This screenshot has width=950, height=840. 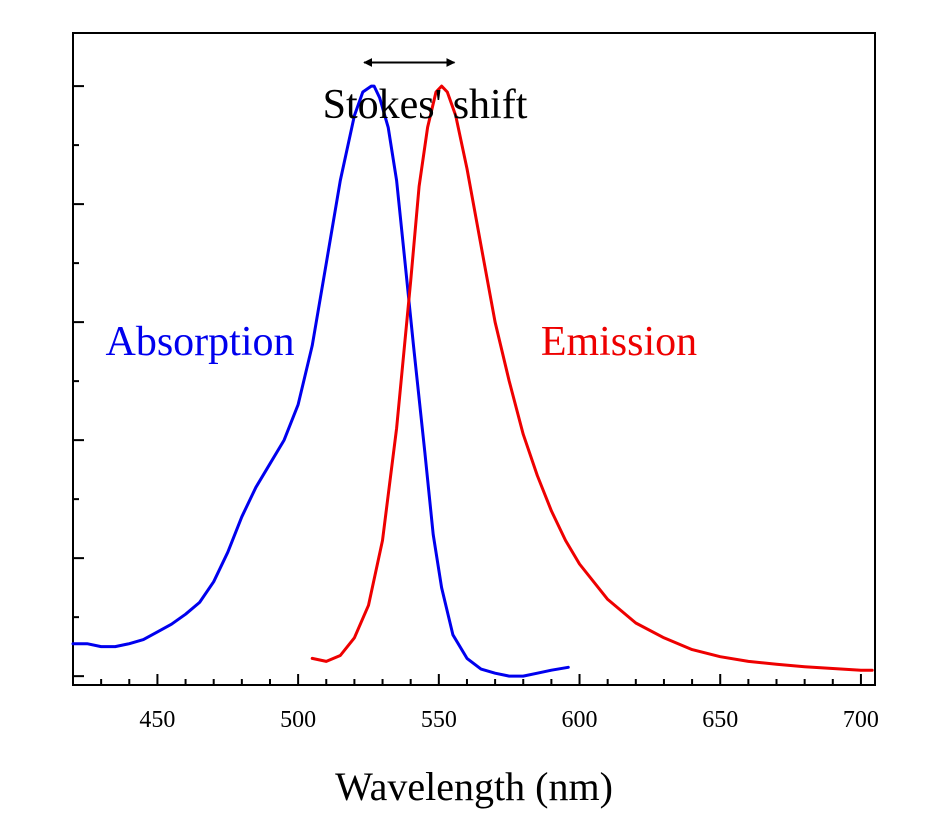 I want to click on y-ticks, so click(x=78, y=381).